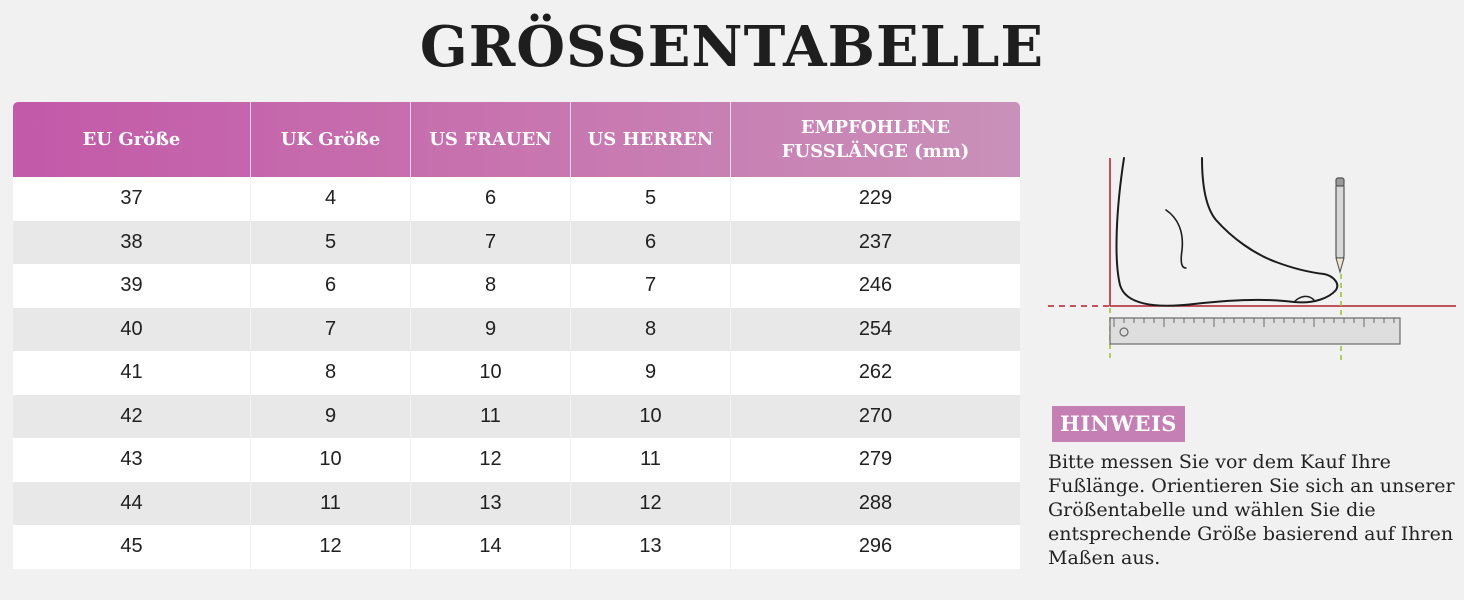 Image resolution: width=1464 pixels, height=600 pixels. I want to click on cell-eu: 37, so click(132, 199).